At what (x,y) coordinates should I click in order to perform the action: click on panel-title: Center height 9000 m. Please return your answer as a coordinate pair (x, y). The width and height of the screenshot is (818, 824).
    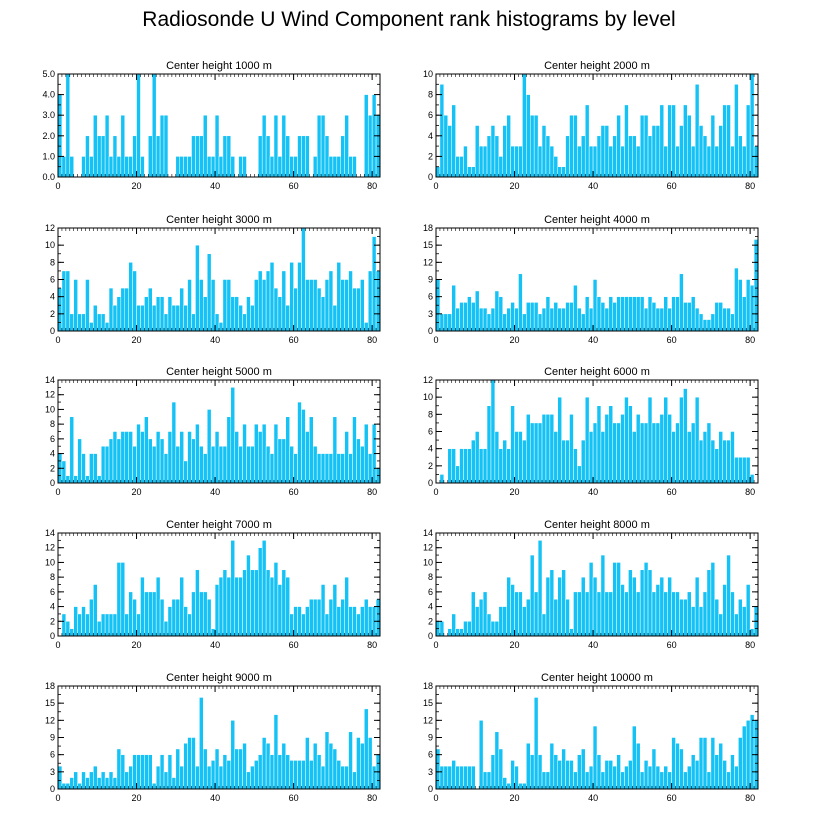
    Looking at the image, I should click on (219, 678).